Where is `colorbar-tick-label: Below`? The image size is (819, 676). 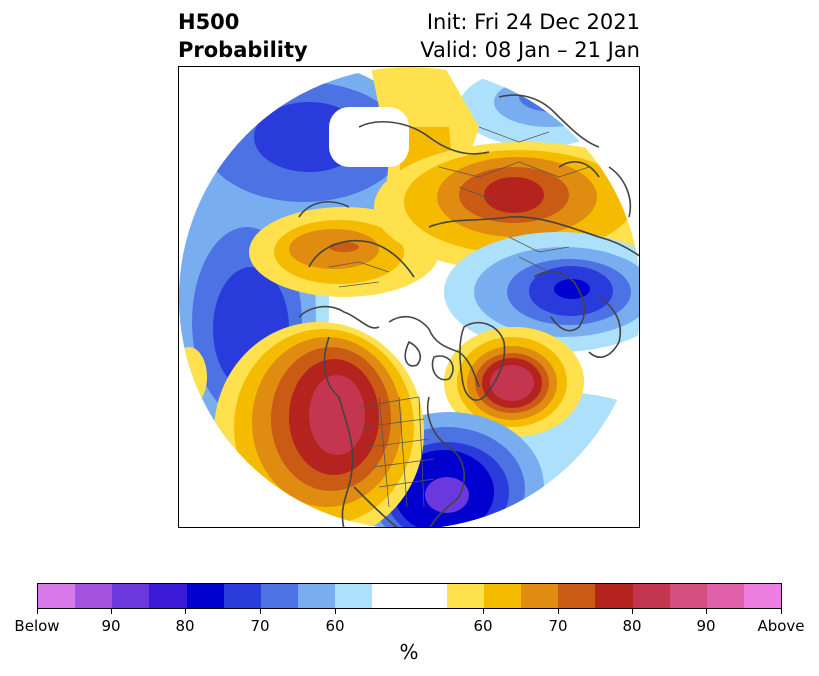
colorbar-tick-label: Below is located at coordinates (37, 626).